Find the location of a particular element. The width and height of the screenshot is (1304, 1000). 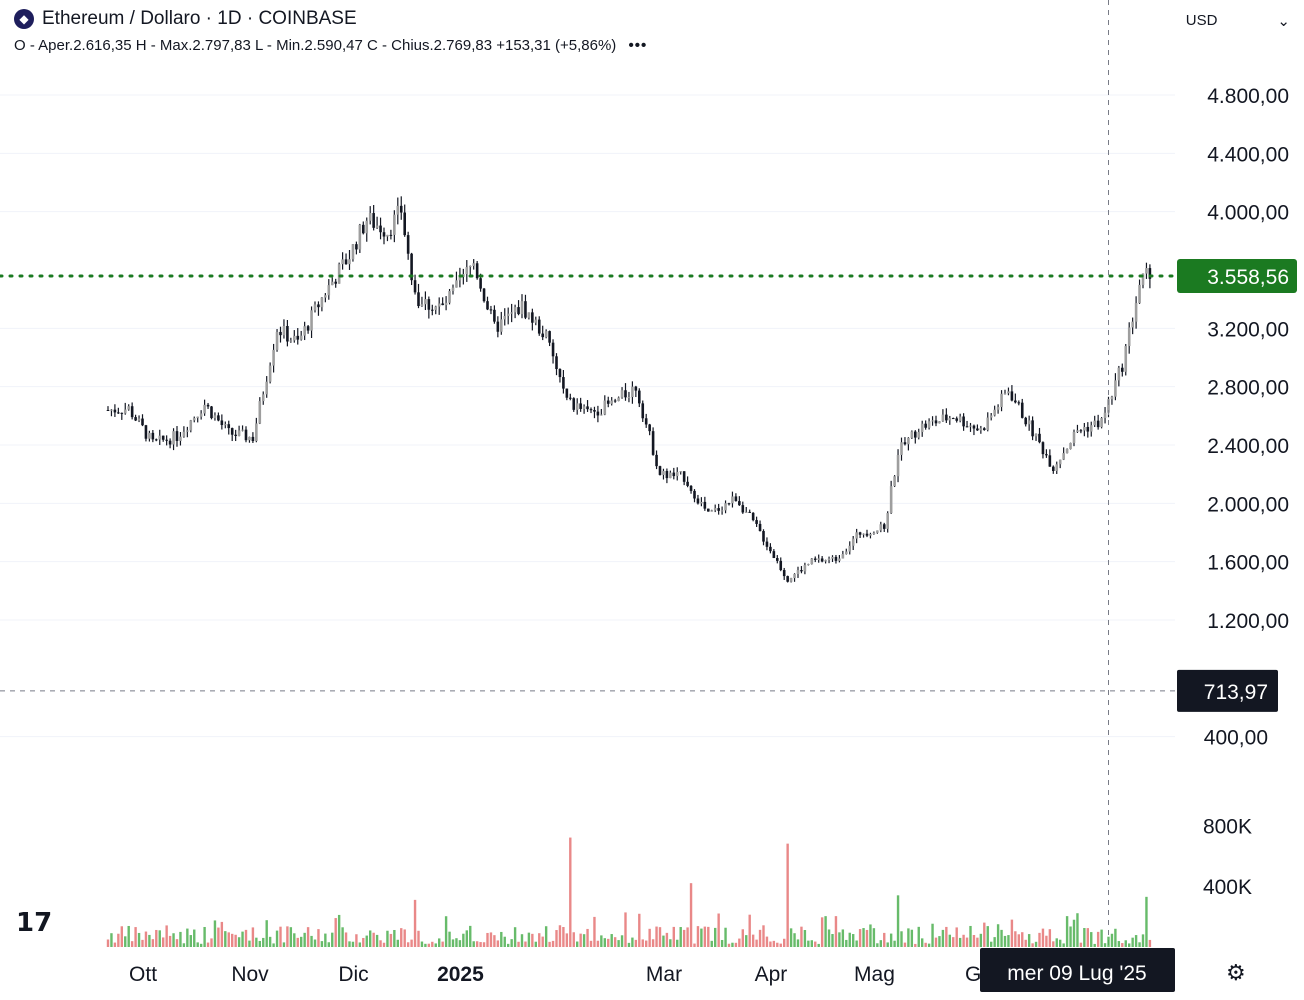

ethereum-icon: ◆ is located at coordinates (24, 19).